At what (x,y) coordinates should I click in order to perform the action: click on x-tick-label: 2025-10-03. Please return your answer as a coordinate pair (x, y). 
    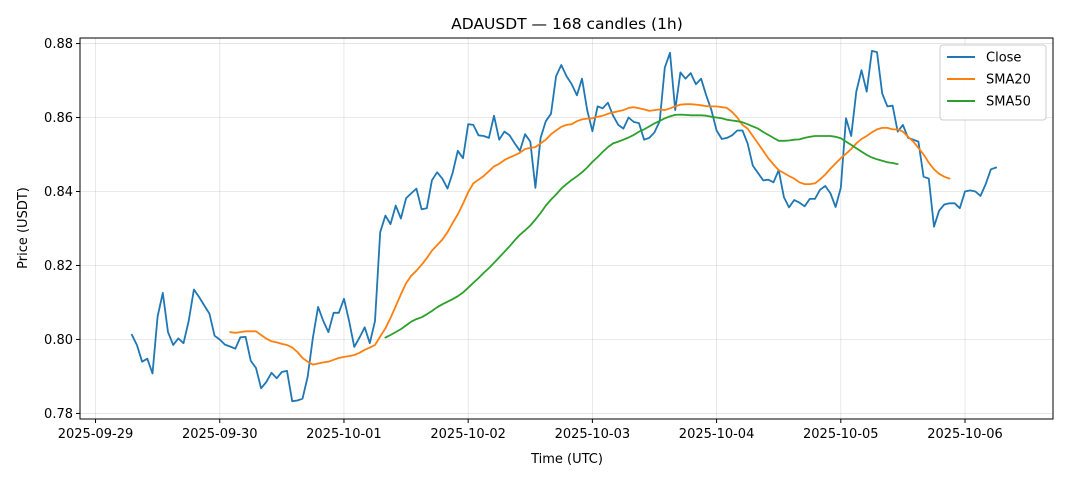
    Looking at the image, I should click on (593, 434).